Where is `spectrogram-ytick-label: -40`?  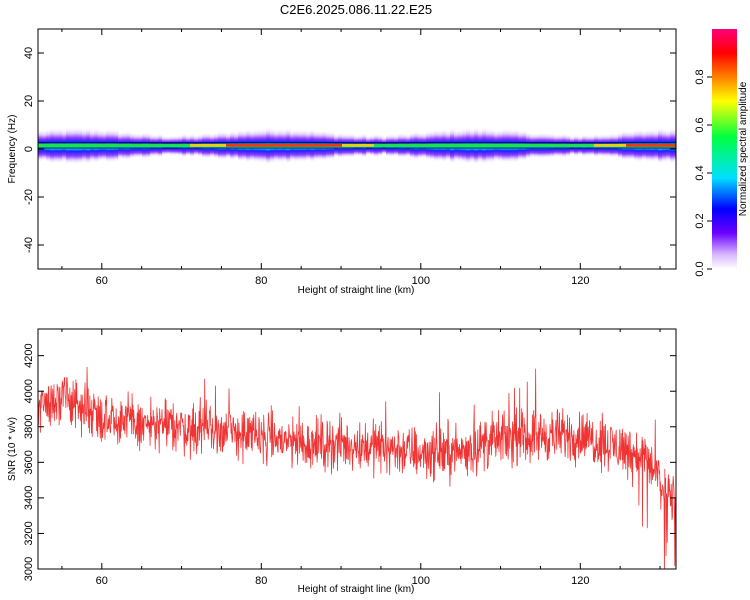 spectrogram-ytick-label: -40 is located at coordinates (29, 245).